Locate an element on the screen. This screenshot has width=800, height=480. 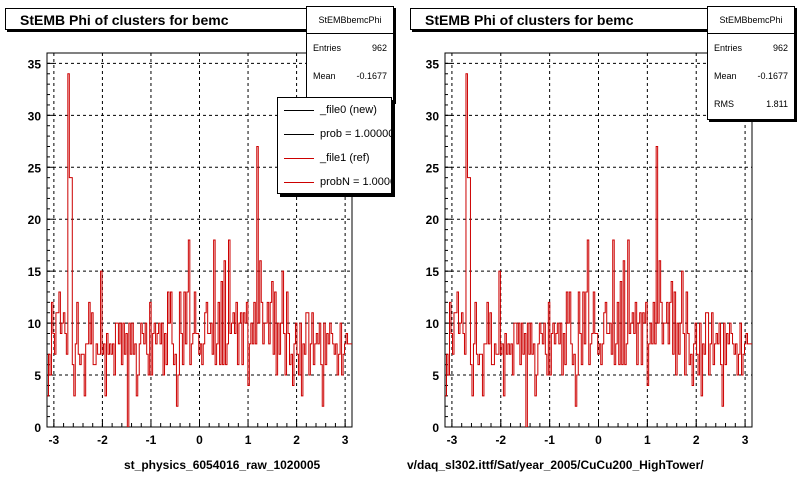
right-stats-rms-label: RMS is located at coordinates (724, 104).